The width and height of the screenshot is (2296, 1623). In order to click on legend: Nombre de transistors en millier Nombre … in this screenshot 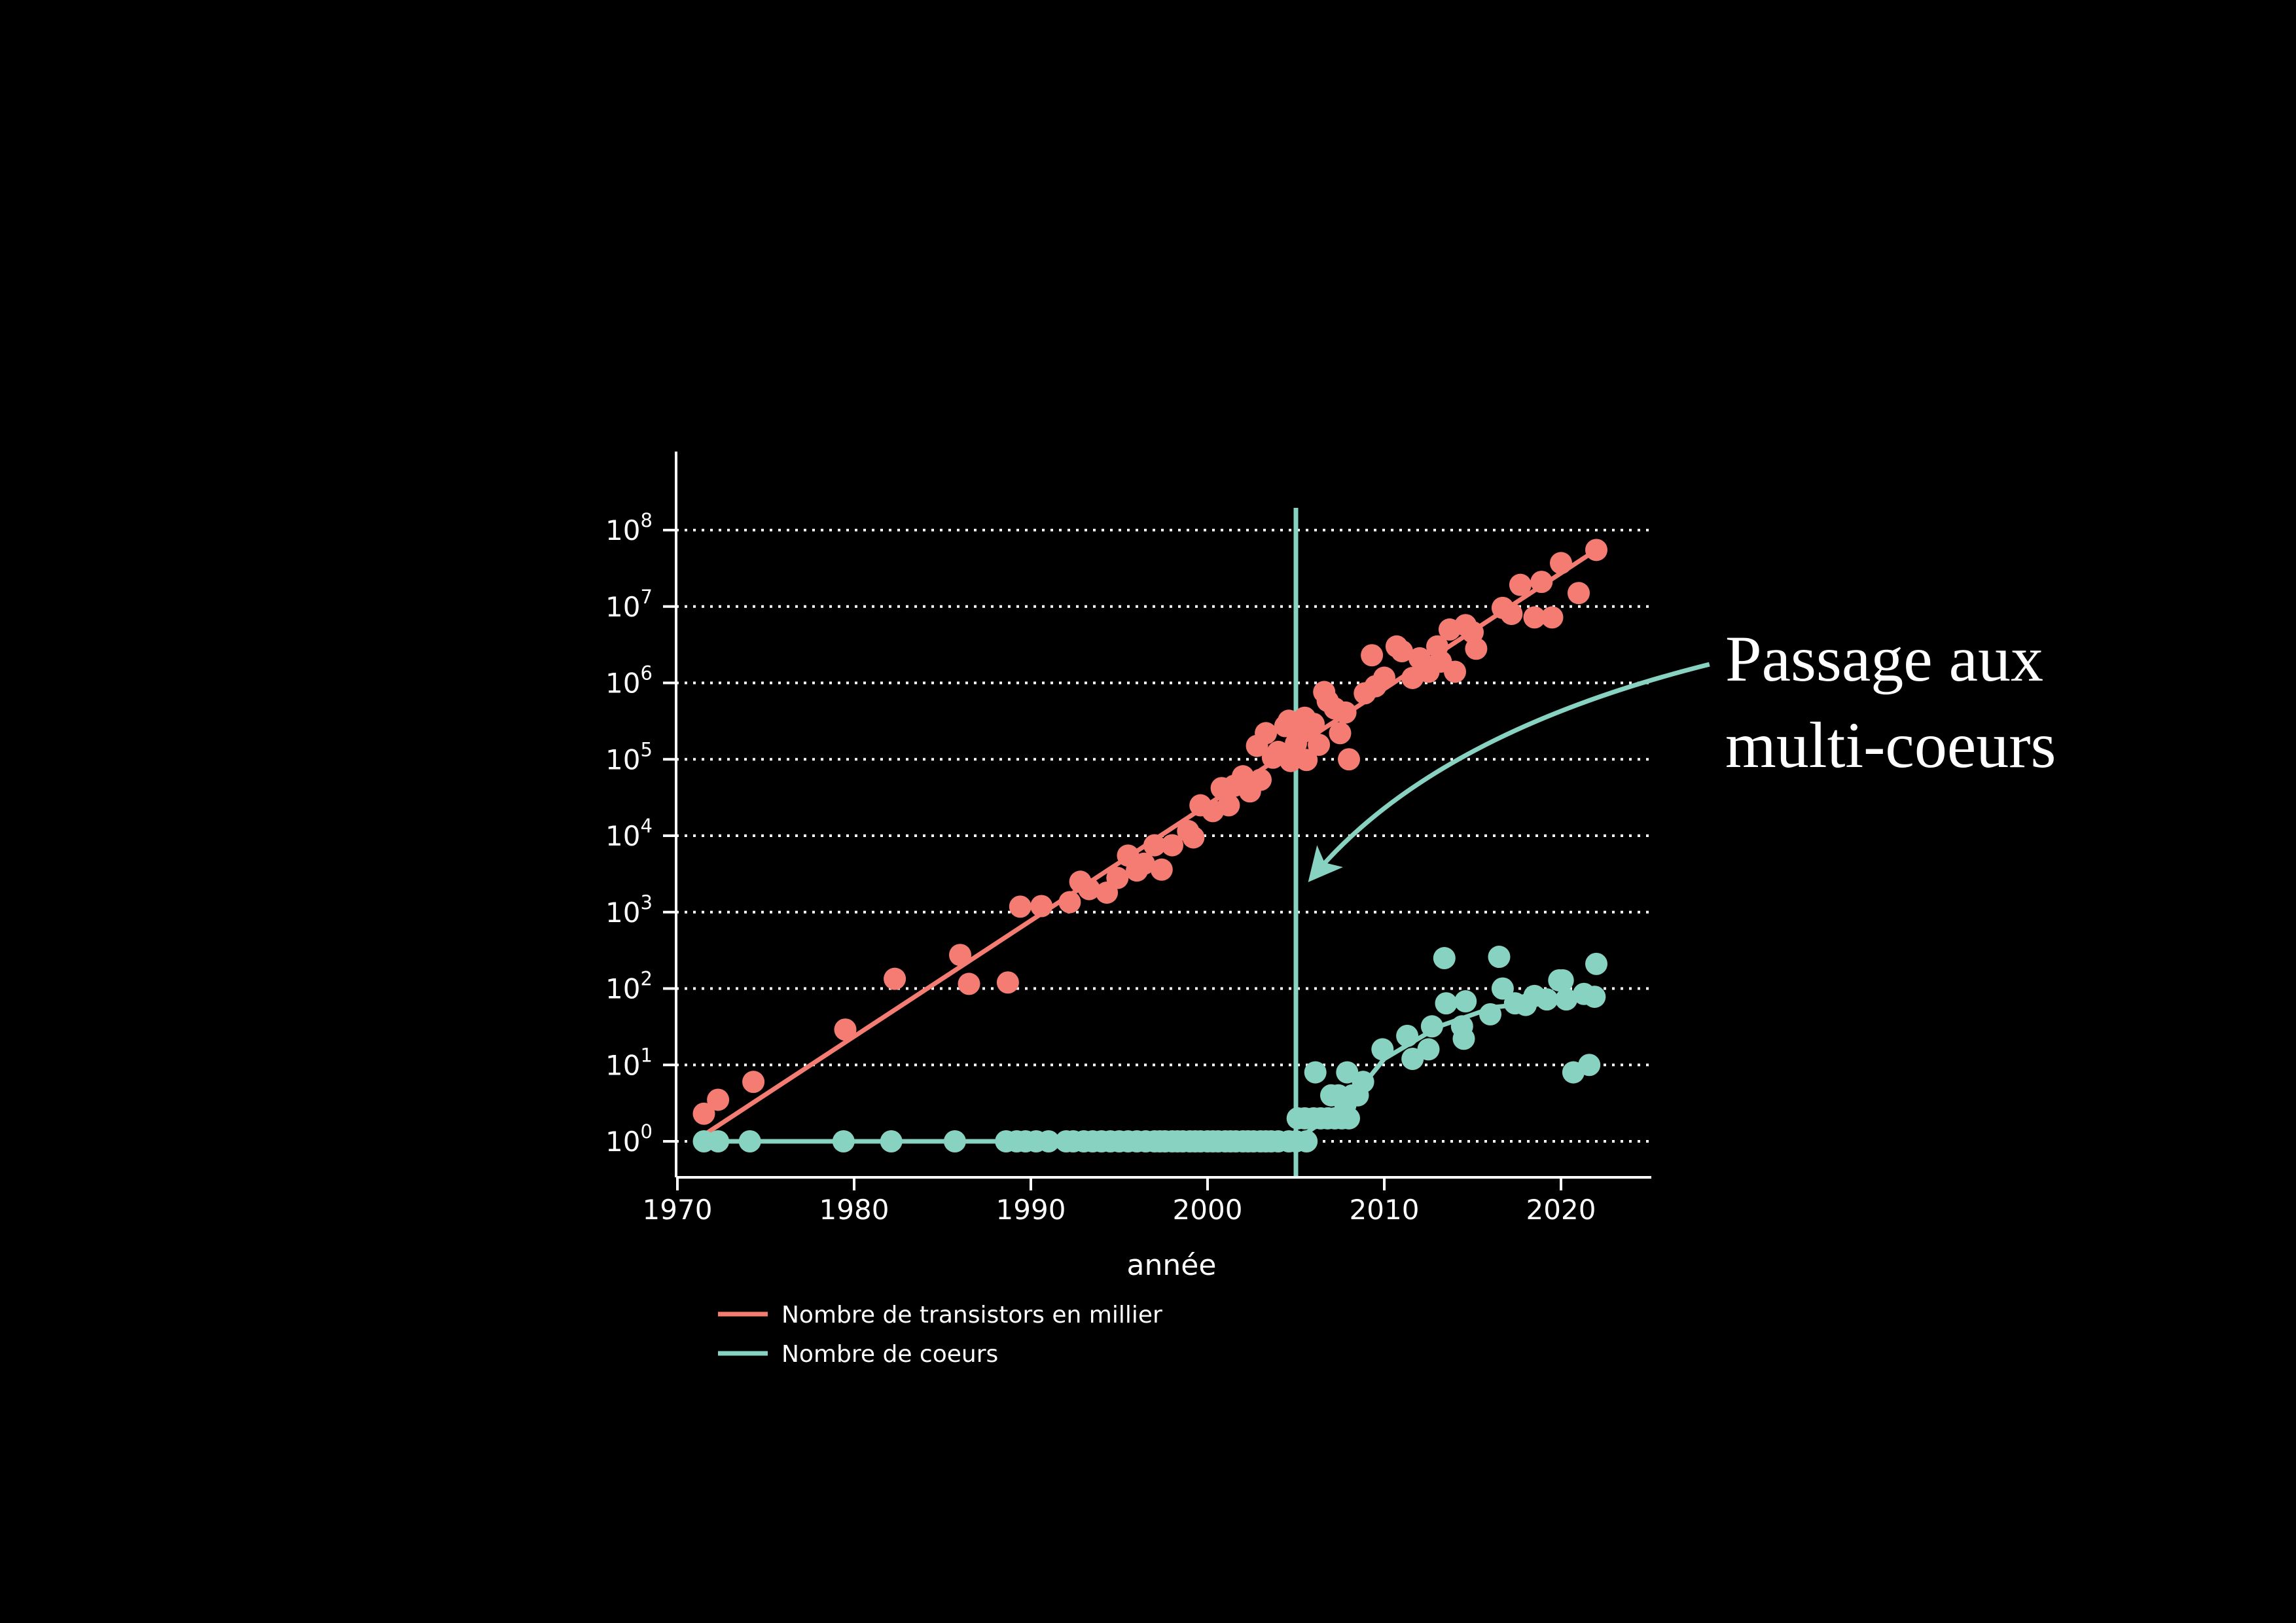, I will do `click(940, 1335)`.